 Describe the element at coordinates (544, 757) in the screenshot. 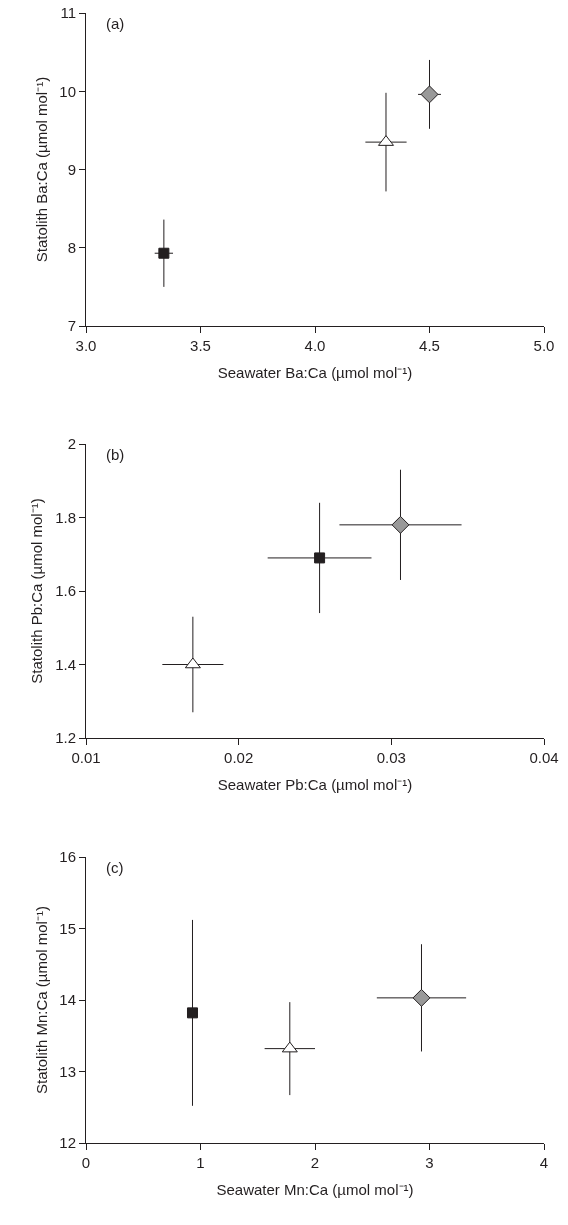

I see `x-tick-label: 0.04` at that location.